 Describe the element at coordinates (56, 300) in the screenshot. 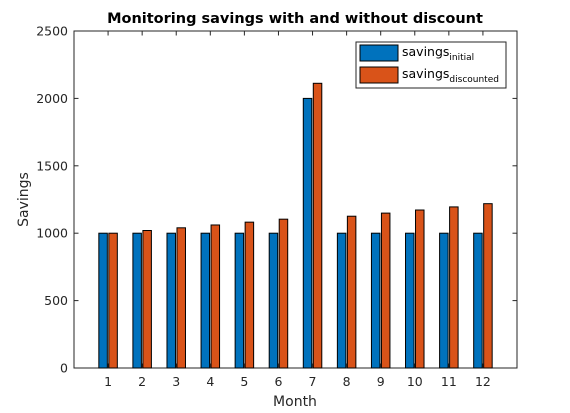

I see `y-tick-label: 500` at that location.